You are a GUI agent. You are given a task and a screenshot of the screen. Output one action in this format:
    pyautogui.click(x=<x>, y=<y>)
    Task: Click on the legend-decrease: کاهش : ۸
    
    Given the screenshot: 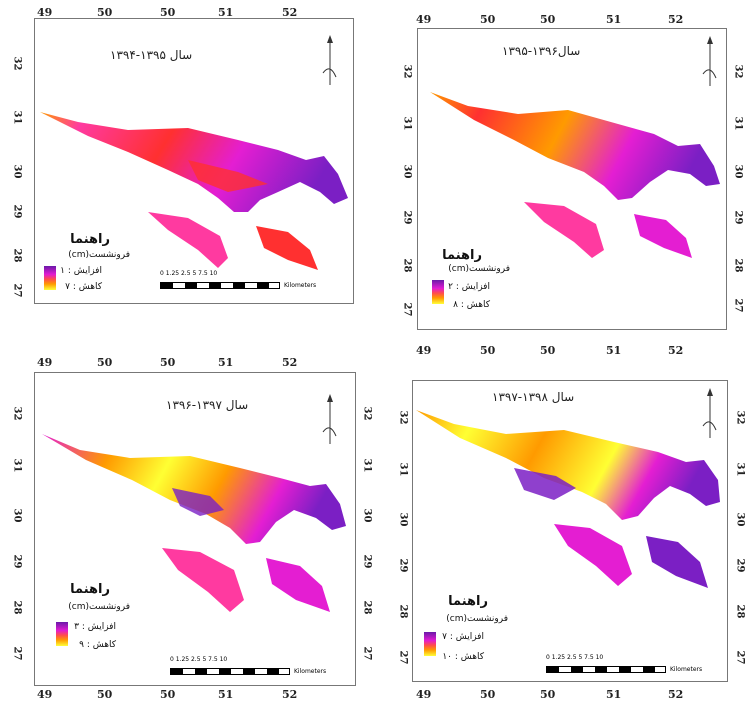 What is the action you would take?
    pyautogui.click(x=471, y=305)
    